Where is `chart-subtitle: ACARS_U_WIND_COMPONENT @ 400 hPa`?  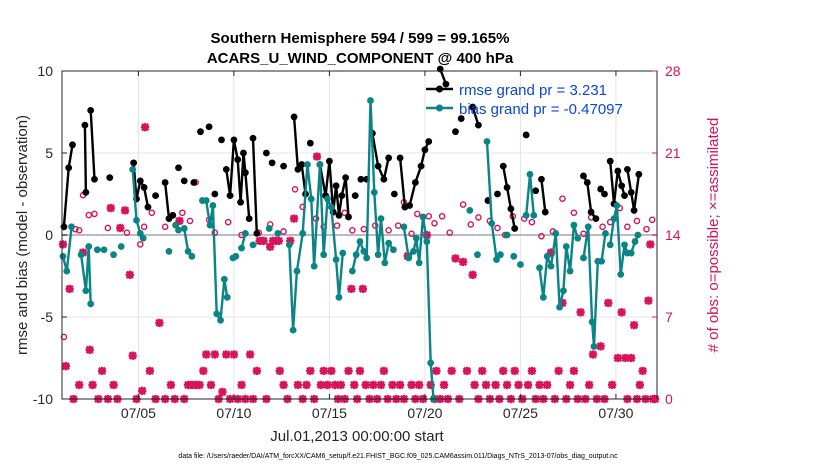
chart-subtitle: ACARS_U_WIND_COMPONENT @ 400 hPa is located at coordinates (360, 58).